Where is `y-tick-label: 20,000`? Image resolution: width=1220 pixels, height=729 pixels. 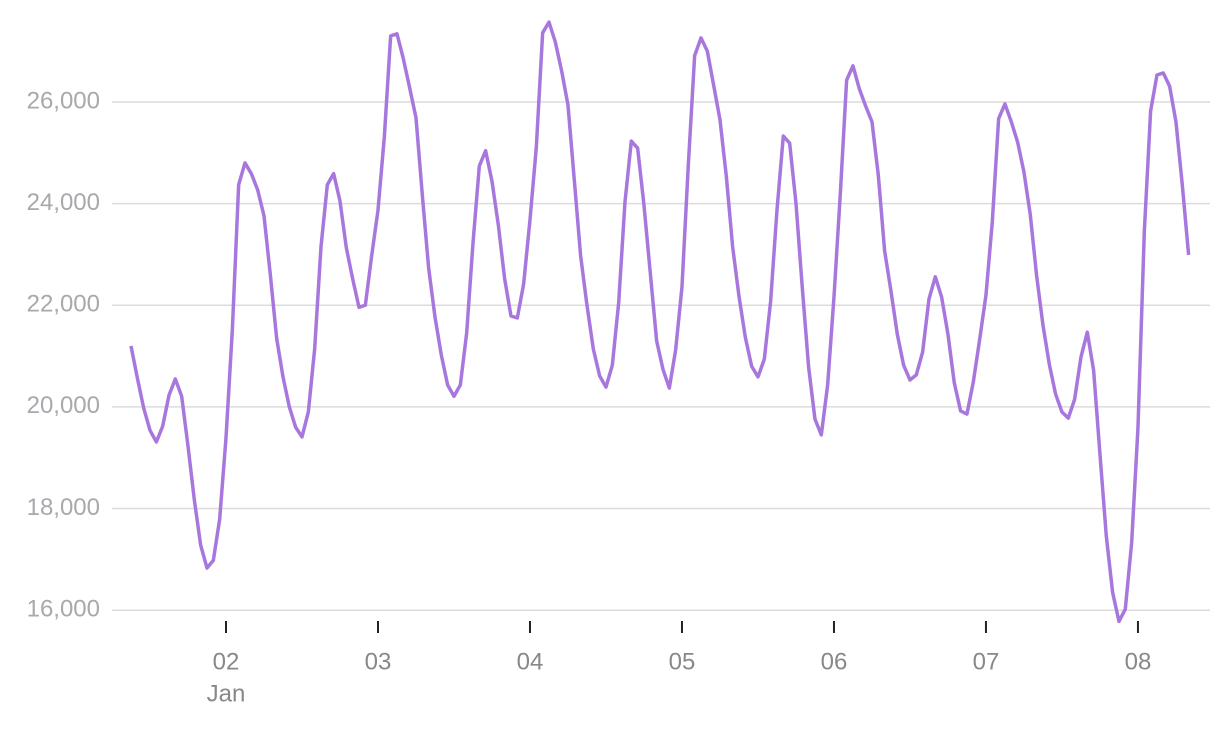 y-tick-label: 20,000 is located at coordinates (63, 405).